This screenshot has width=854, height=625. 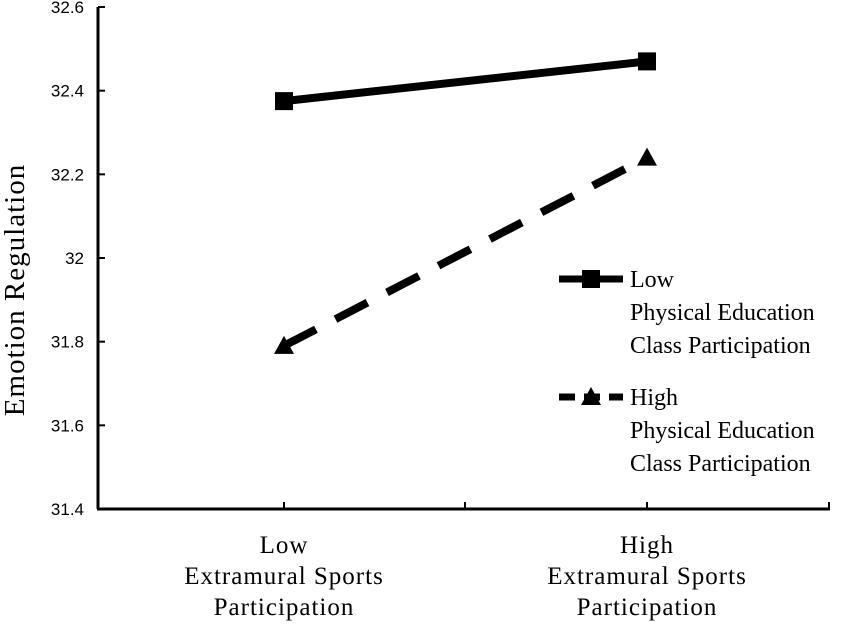 I want to click on y-axis-label: Emotion Regulation, so click(x=15, y=290).